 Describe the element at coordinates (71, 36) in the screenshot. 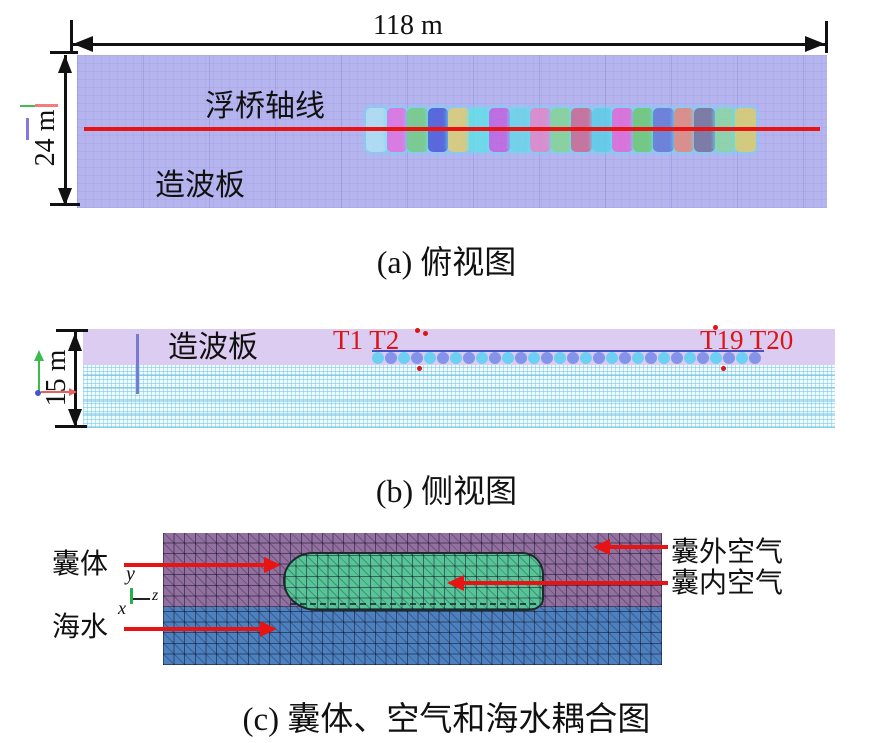

I see `width-dimension-tick-left` at that location.